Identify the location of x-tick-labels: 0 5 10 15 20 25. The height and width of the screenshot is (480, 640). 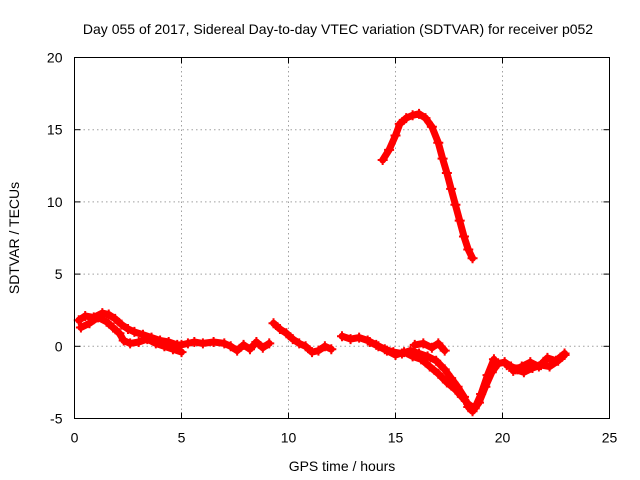
(344, 438).